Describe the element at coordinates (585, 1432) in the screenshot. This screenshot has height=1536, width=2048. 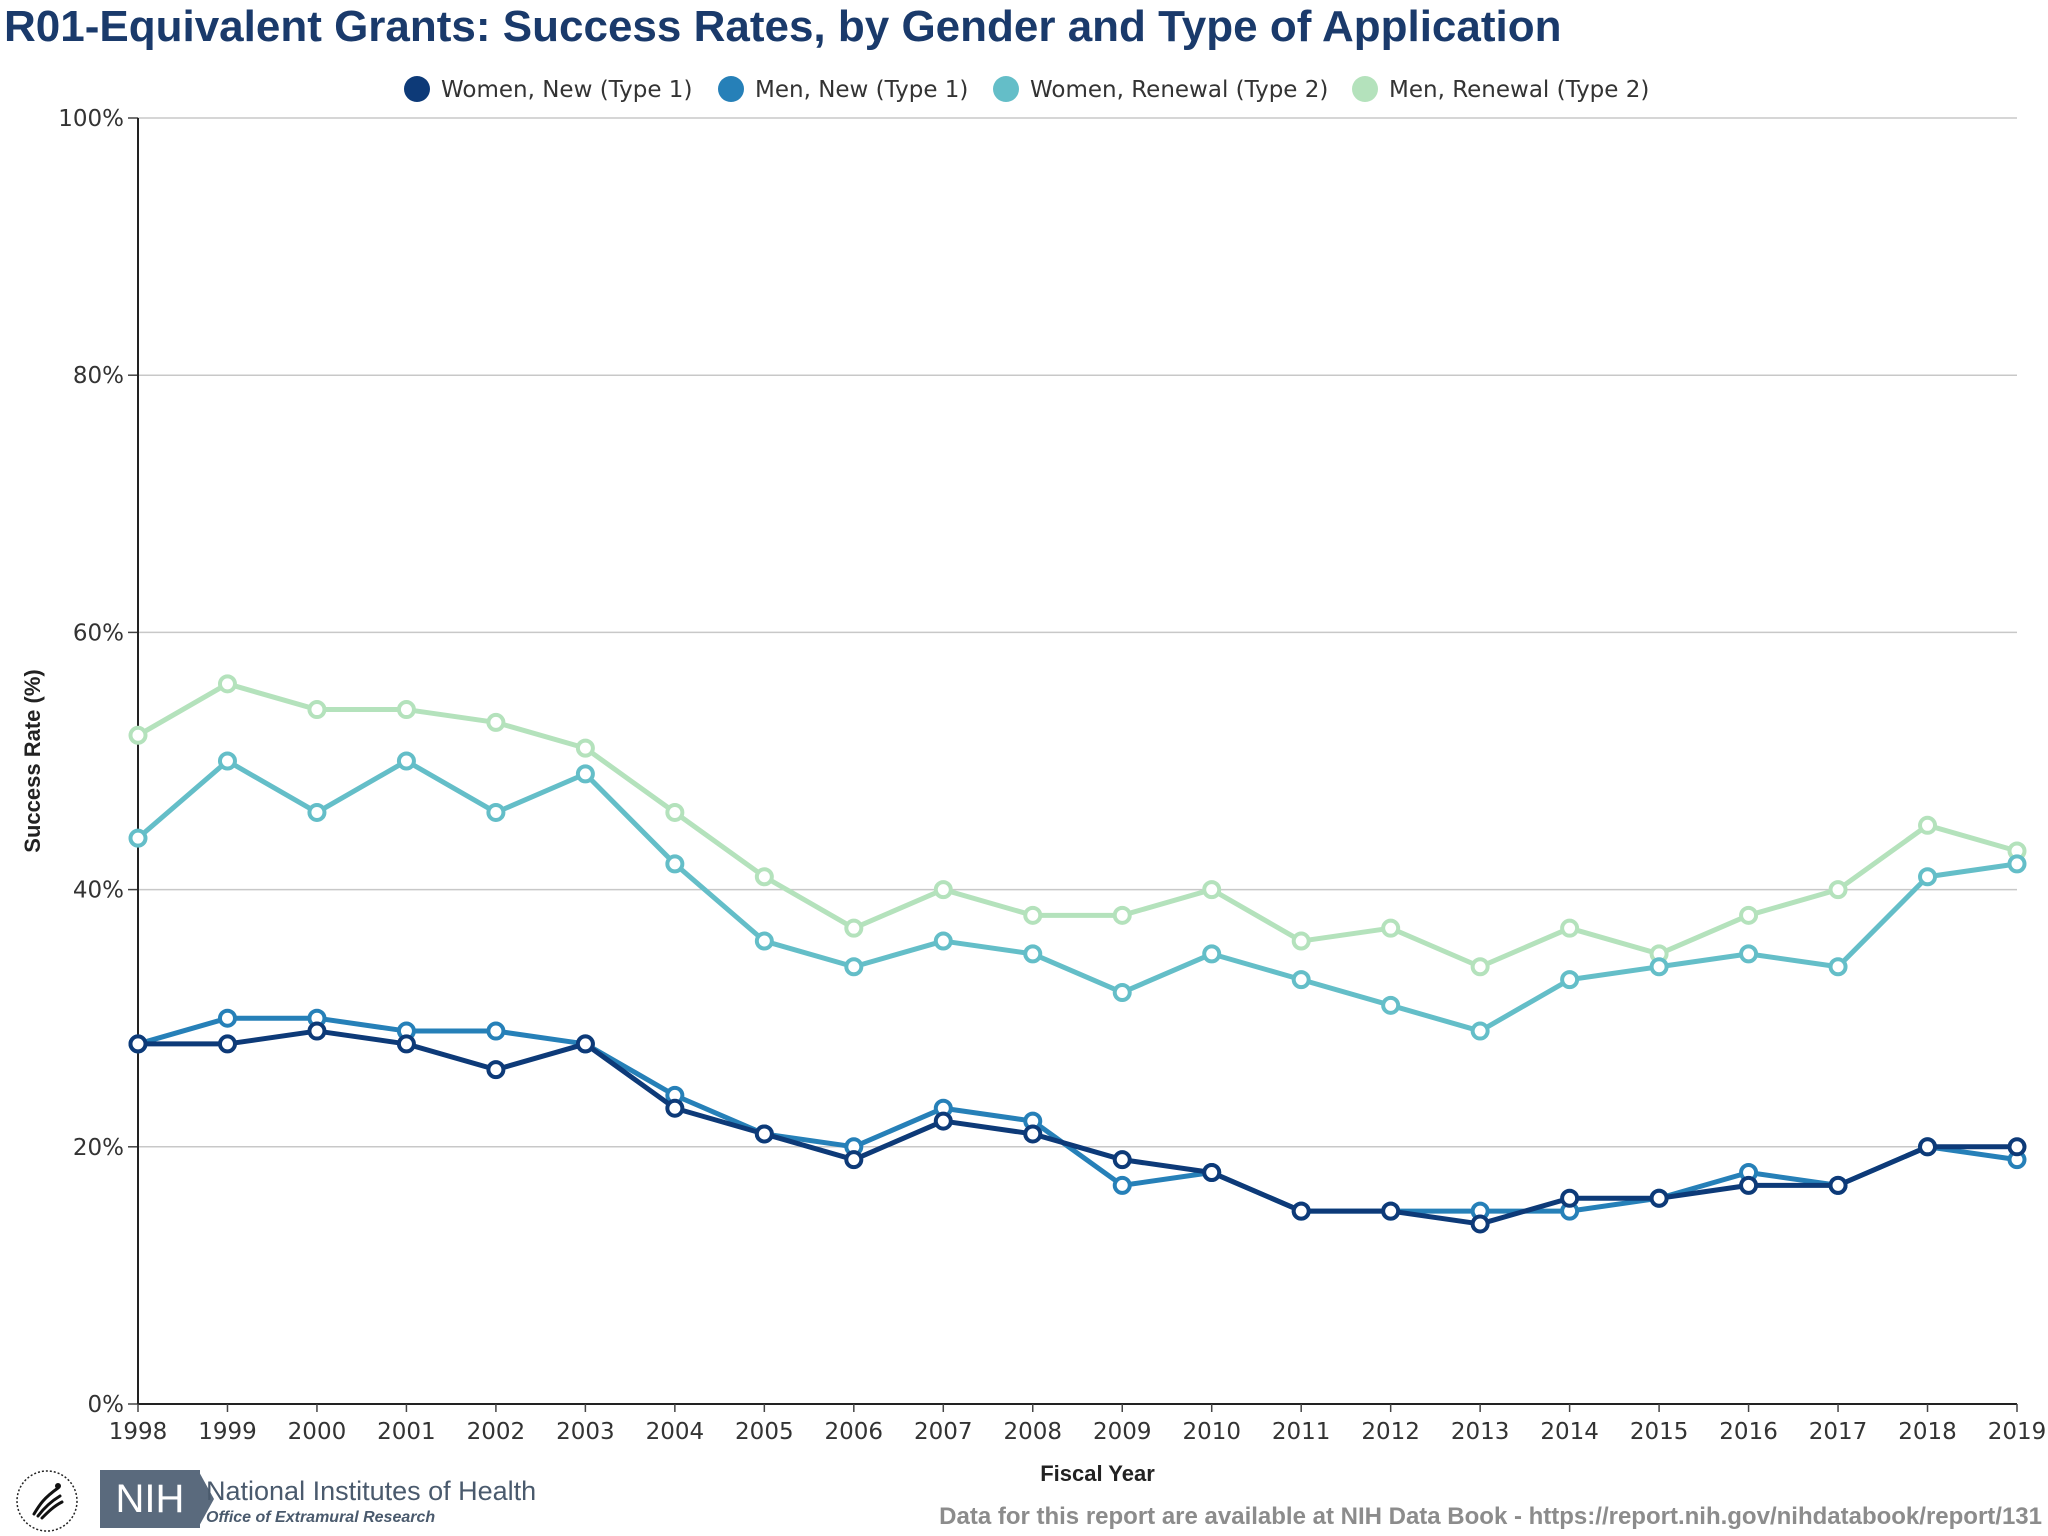
I see `x-tick-label: 2003` at that location.